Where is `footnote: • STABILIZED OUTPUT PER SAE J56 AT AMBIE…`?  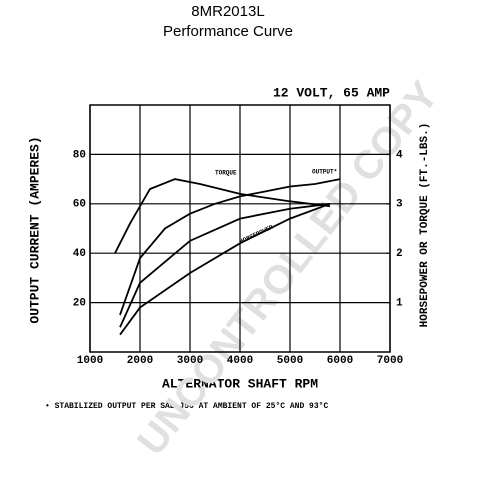
footnote: • STABILIZED OUTPUT PER SAE J56 AT AMBIE… is located at coordinates (186, 406).